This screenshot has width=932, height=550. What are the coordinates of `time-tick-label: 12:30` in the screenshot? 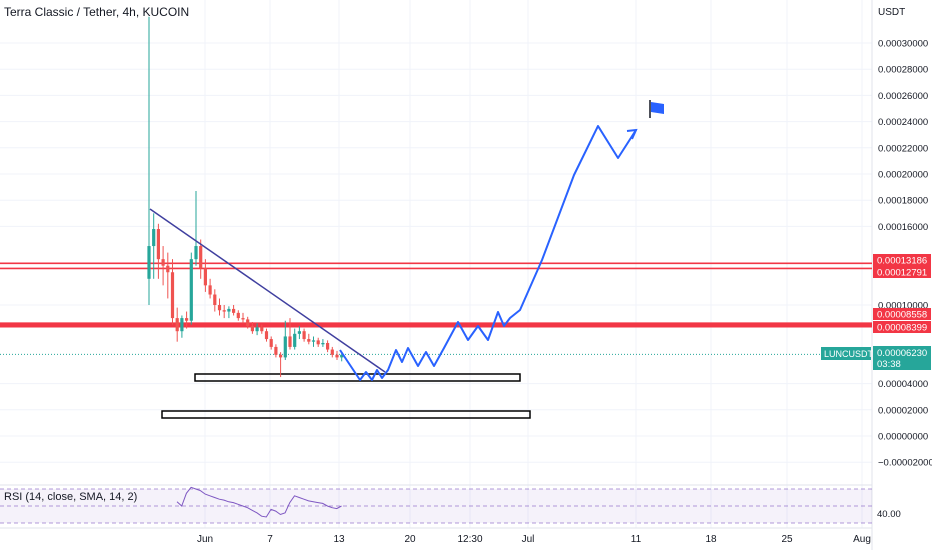 It's located at (469, 539).